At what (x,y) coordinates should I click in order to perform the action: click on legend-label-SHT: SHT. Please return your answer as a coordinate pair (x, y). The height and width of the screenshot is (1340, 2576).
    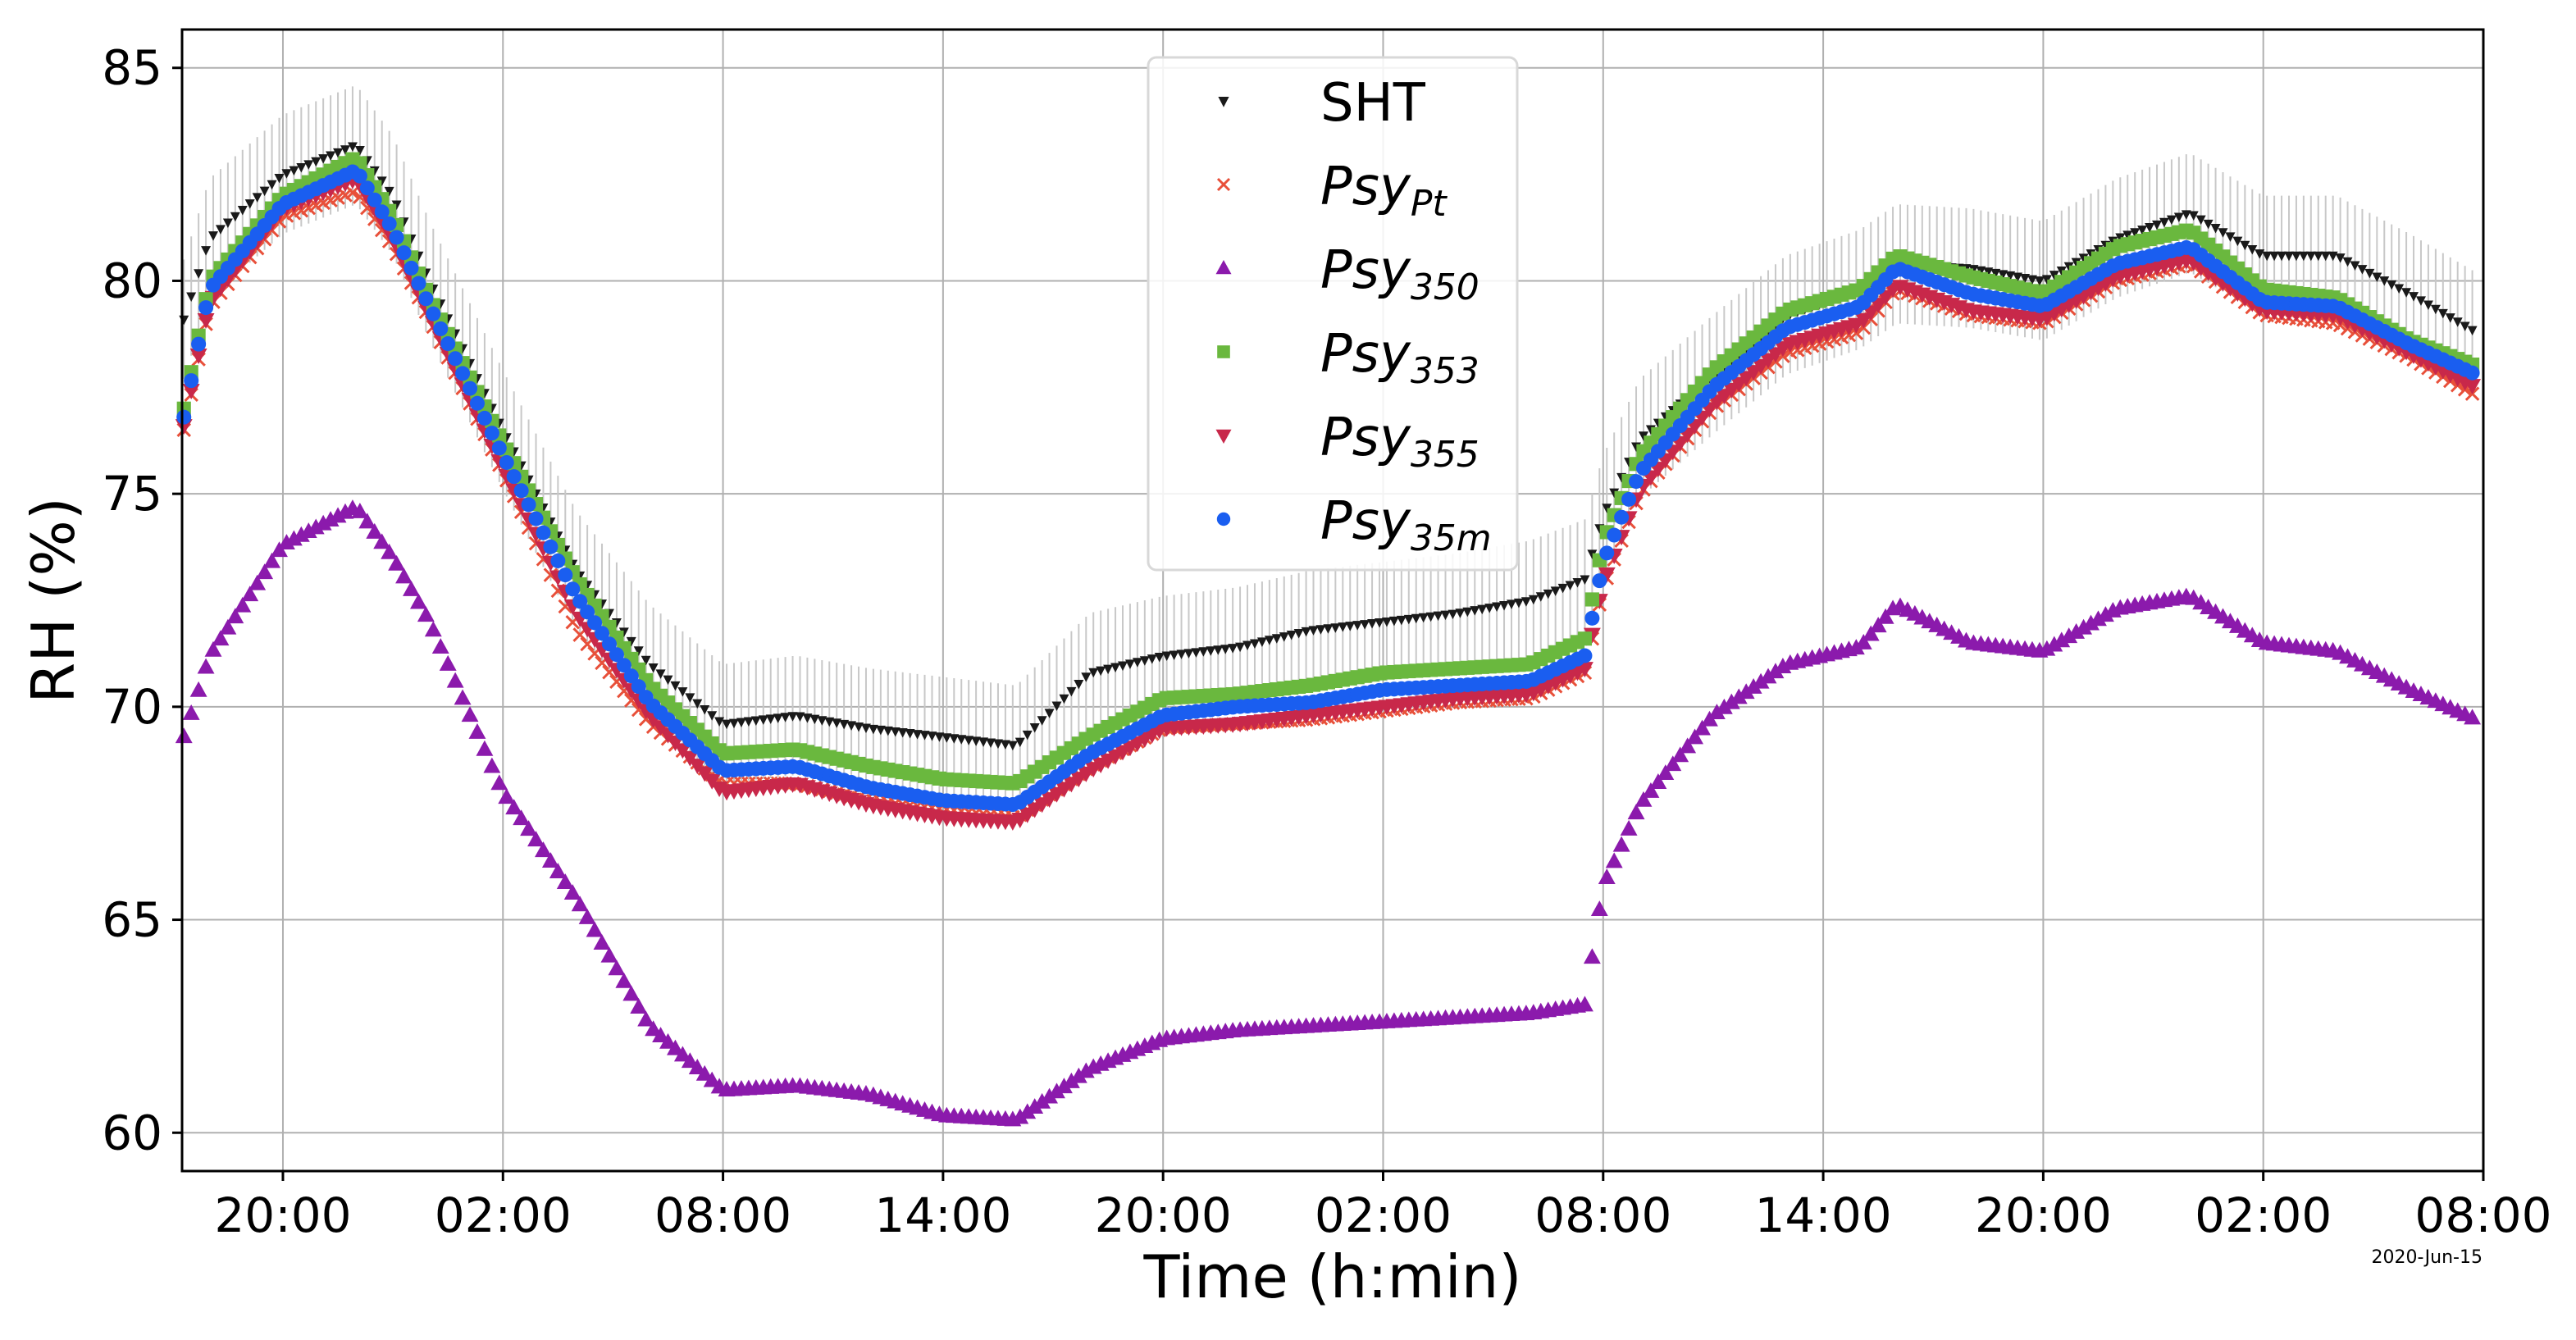
    Looking at the image, I should click on (1373, 103).